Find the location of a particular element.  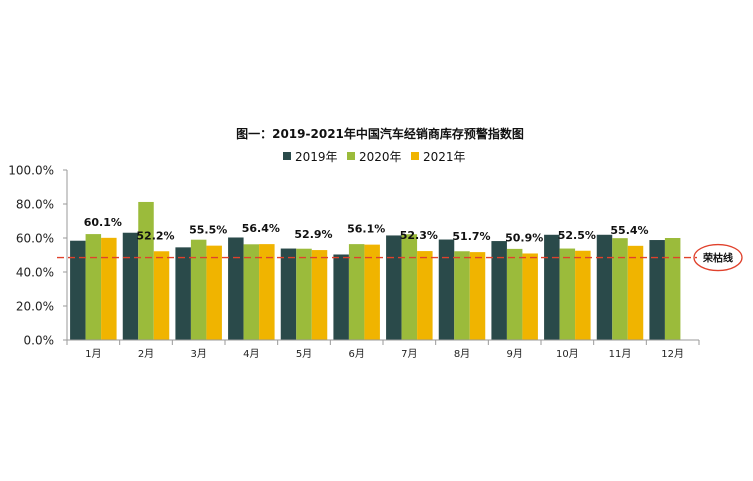

y-tick-label: 0.0% is located at coordinates (39, 341).